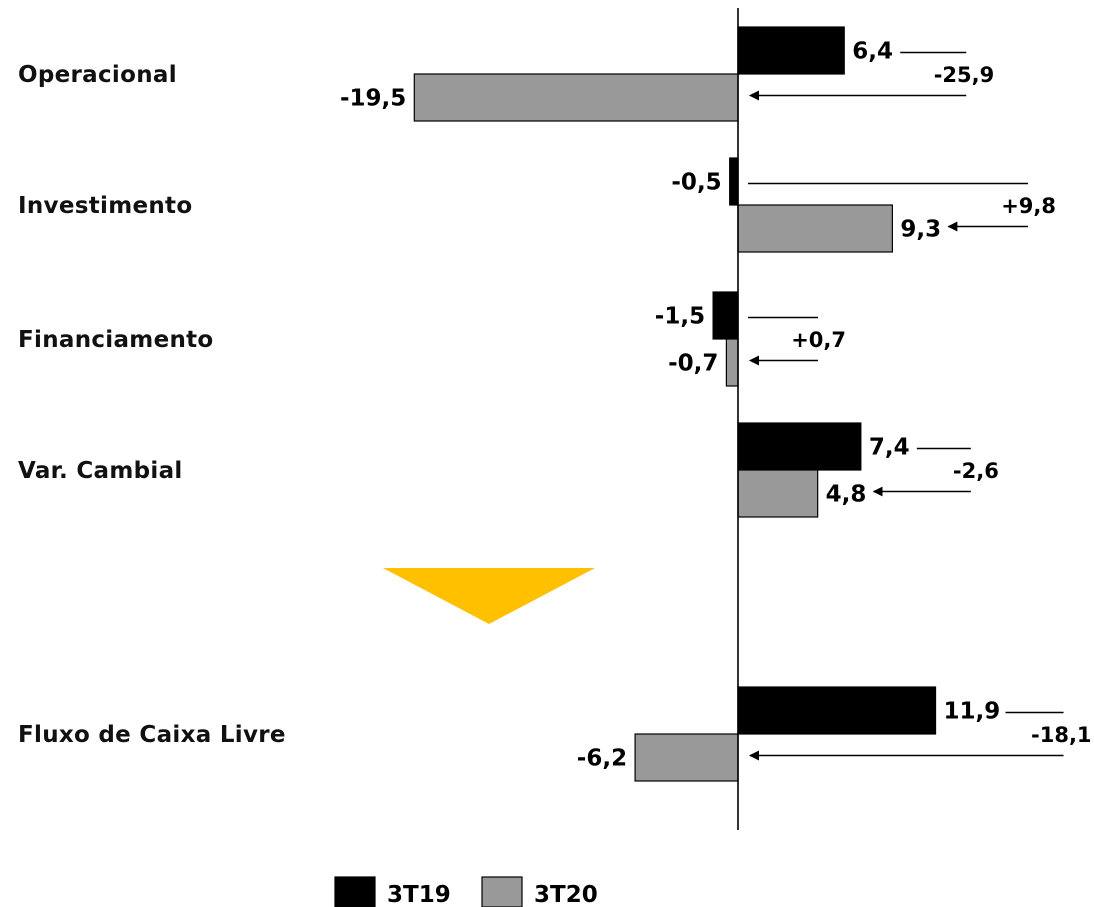 This screenshot has width=1094, height=907. I want to click on data-label: -0,5, so click(696, 183).